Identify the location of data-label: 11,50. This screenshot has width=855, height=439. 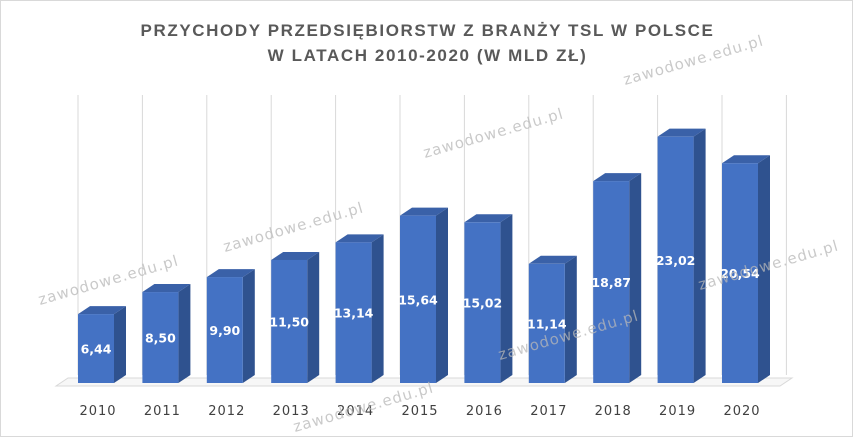
(289, 321).